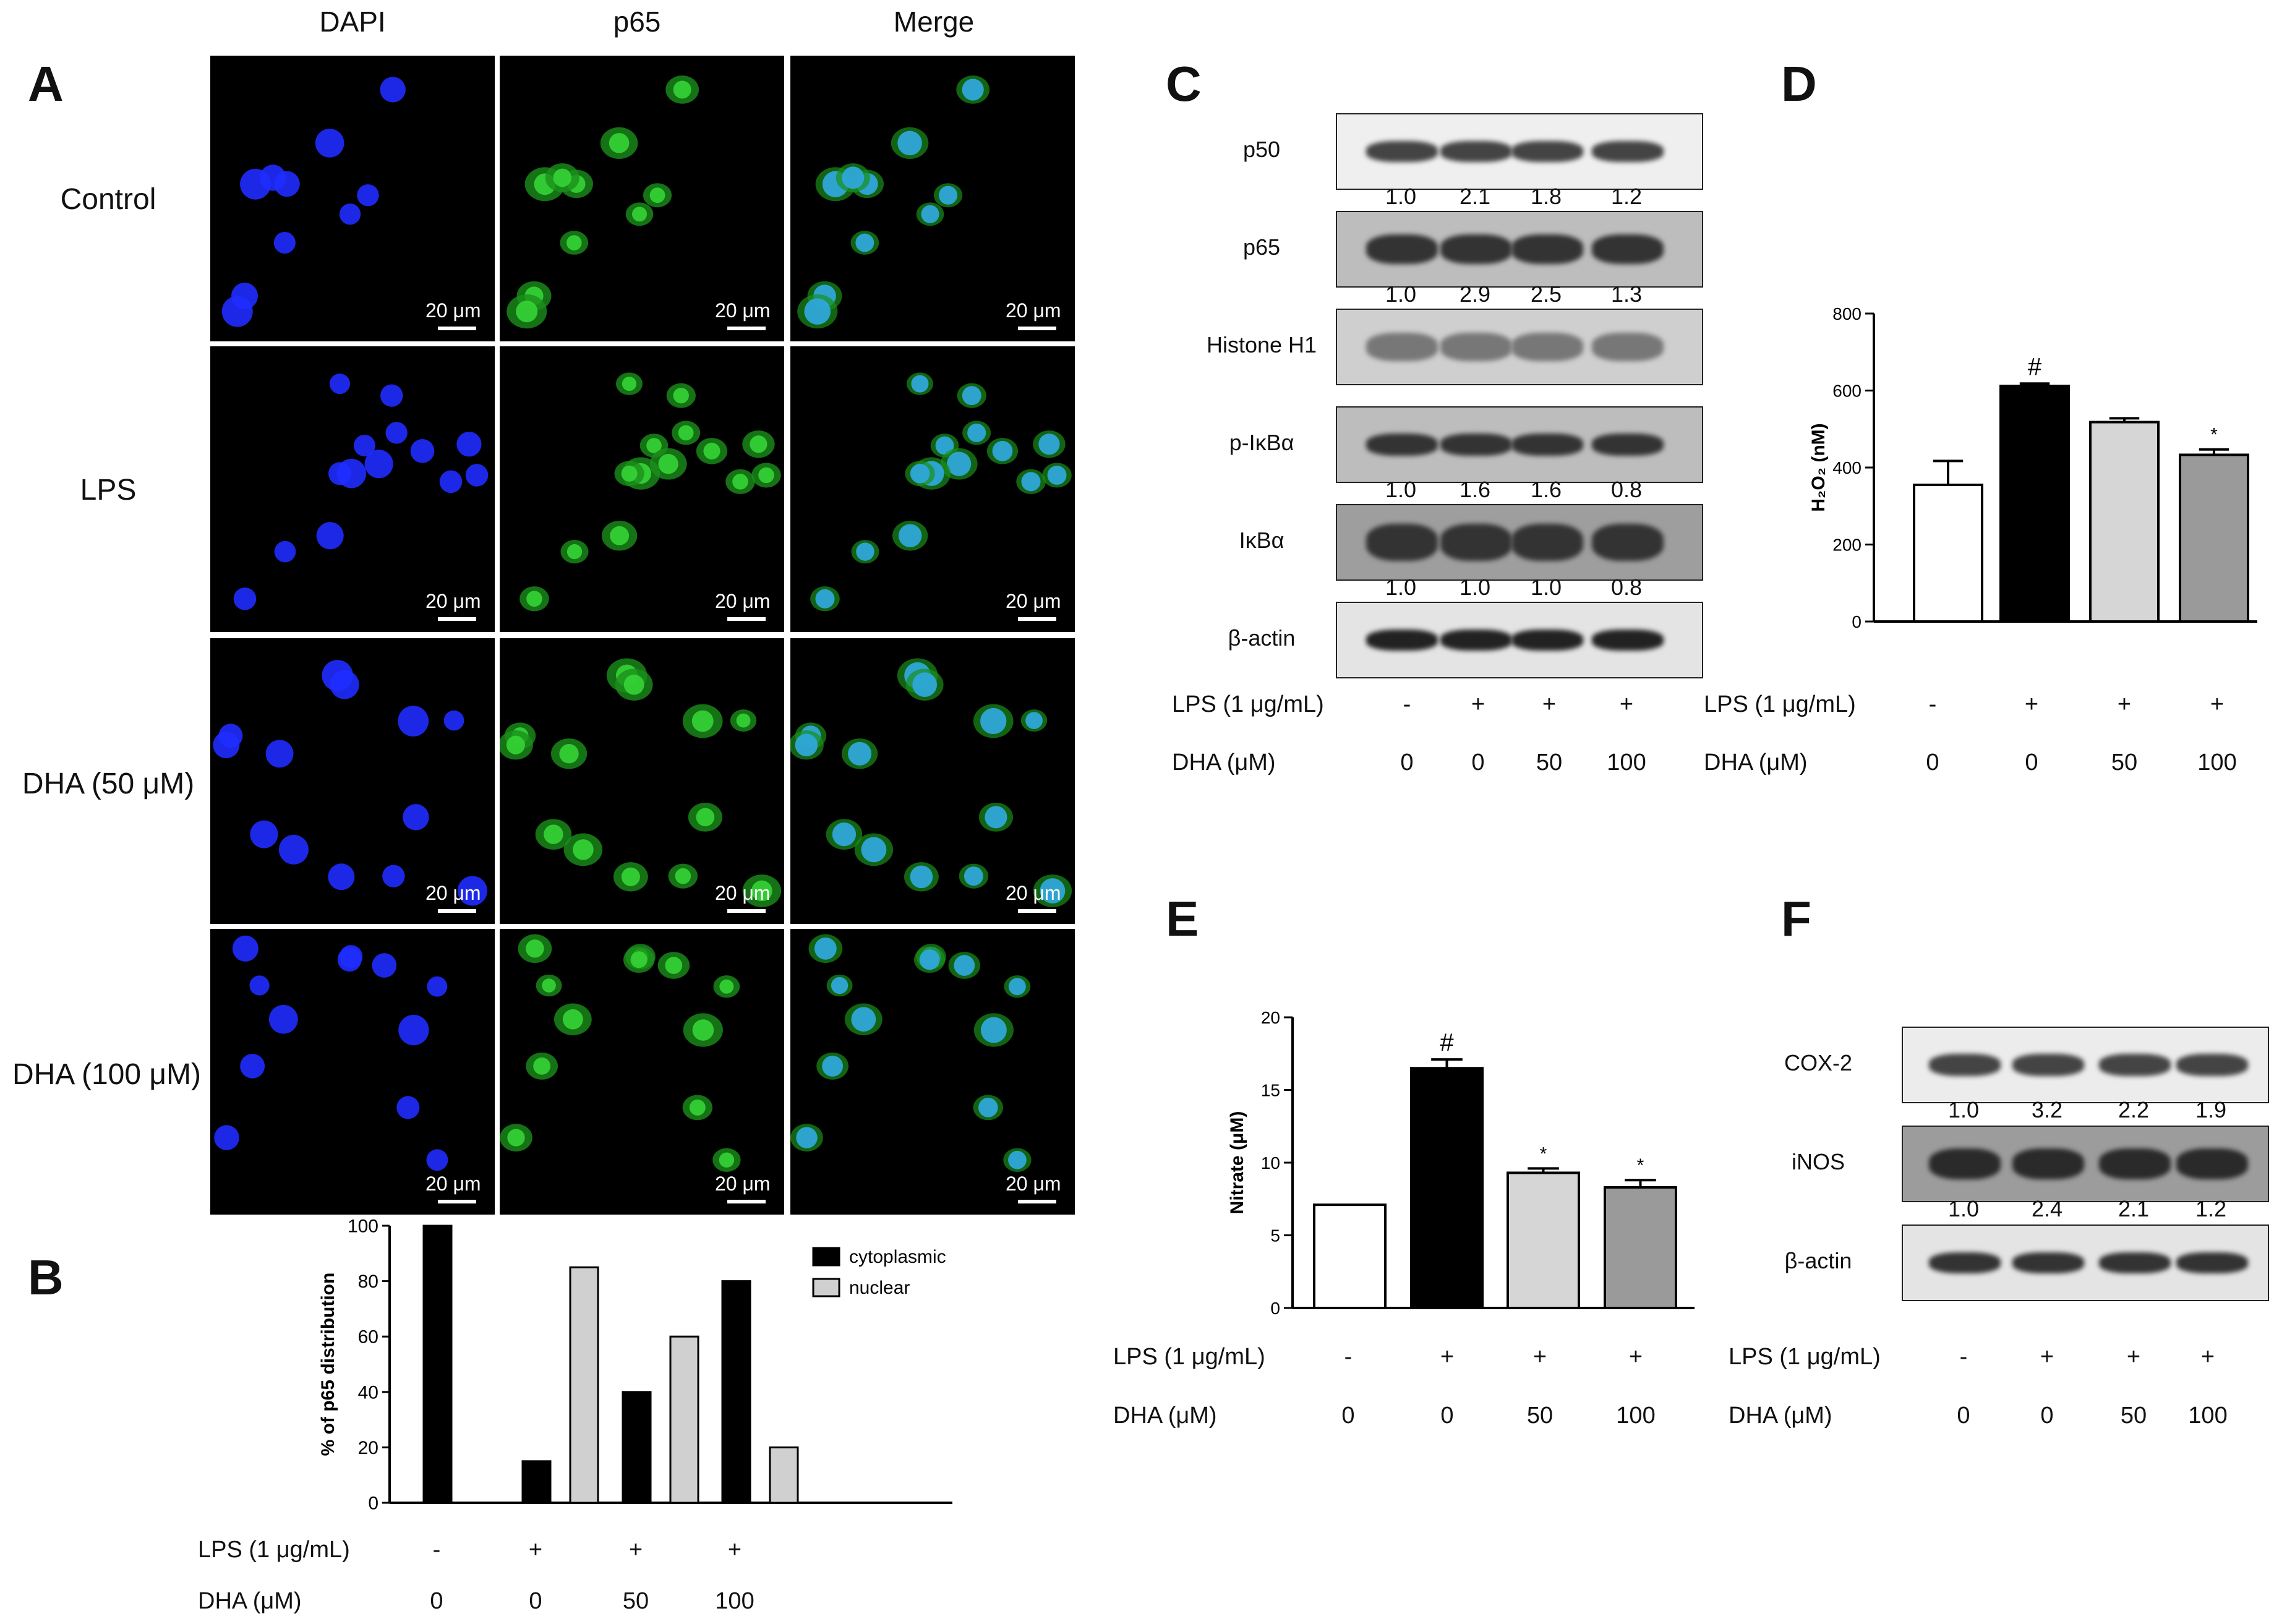 This screenshot has height=1624, width=2274. I want to click on panel-d-dha-value: 0, so click(1932, 763).